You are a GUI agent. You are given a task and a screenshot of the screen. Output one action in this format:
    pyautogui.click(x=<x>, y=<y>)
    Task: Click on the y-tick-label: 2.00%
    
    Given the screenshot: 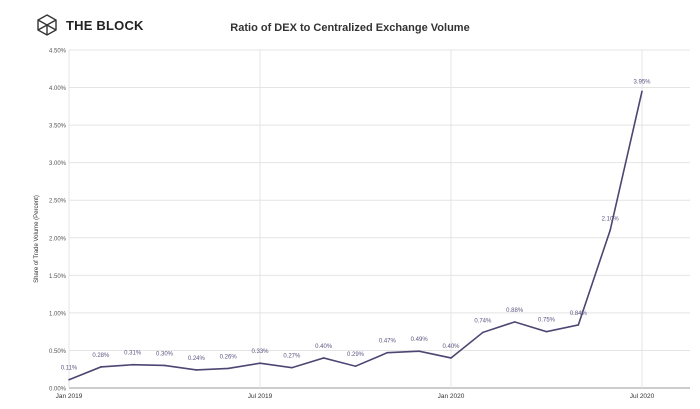 What is the action you would take?
    pyautogui.click(x=58, y=239)
    